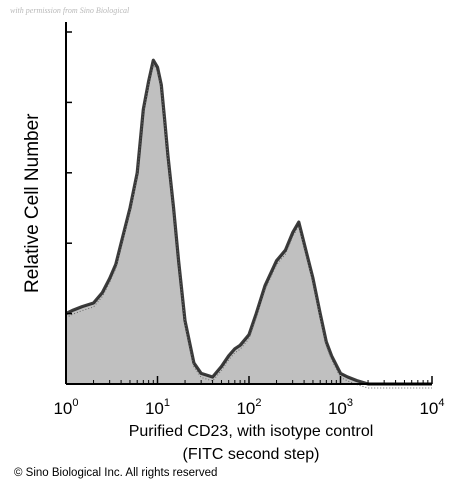 The width and height of the screenshot is (450, 486). What do you see at coordinates (340, 407) in the screenshot?
I see `x-tick-label: 10³` at bounding box center [340, 407].